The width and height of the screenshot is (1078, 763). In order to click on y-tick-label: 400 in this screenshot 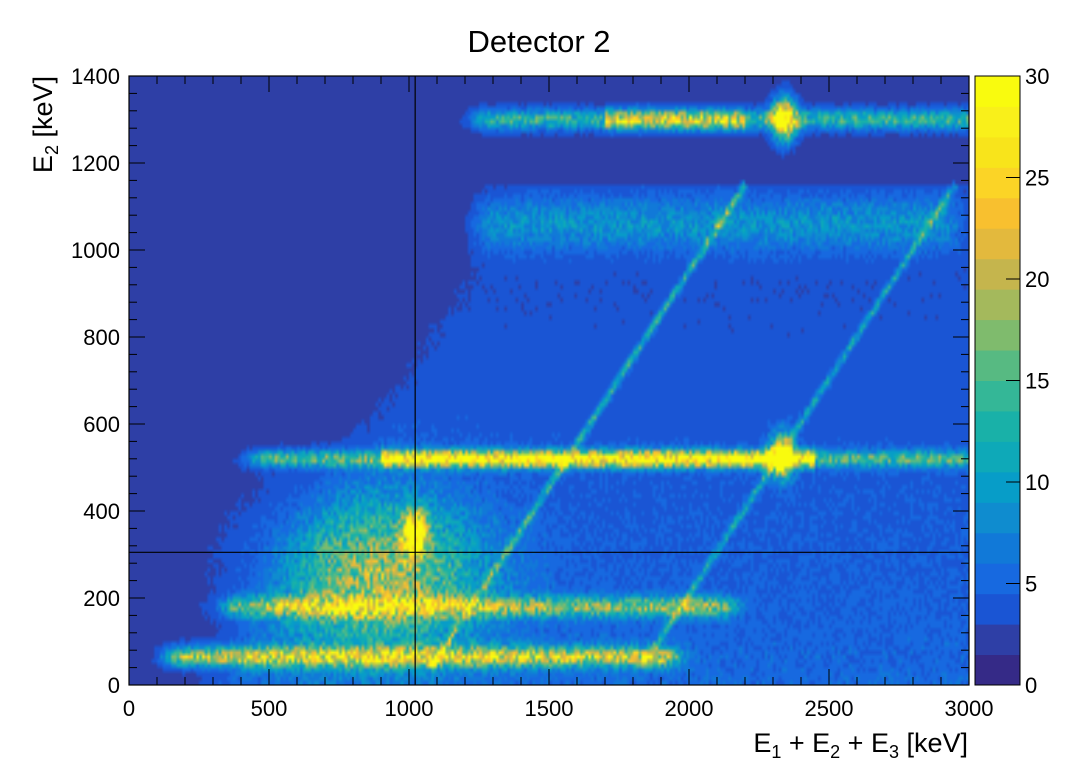, I will do `click(101, 511)`.